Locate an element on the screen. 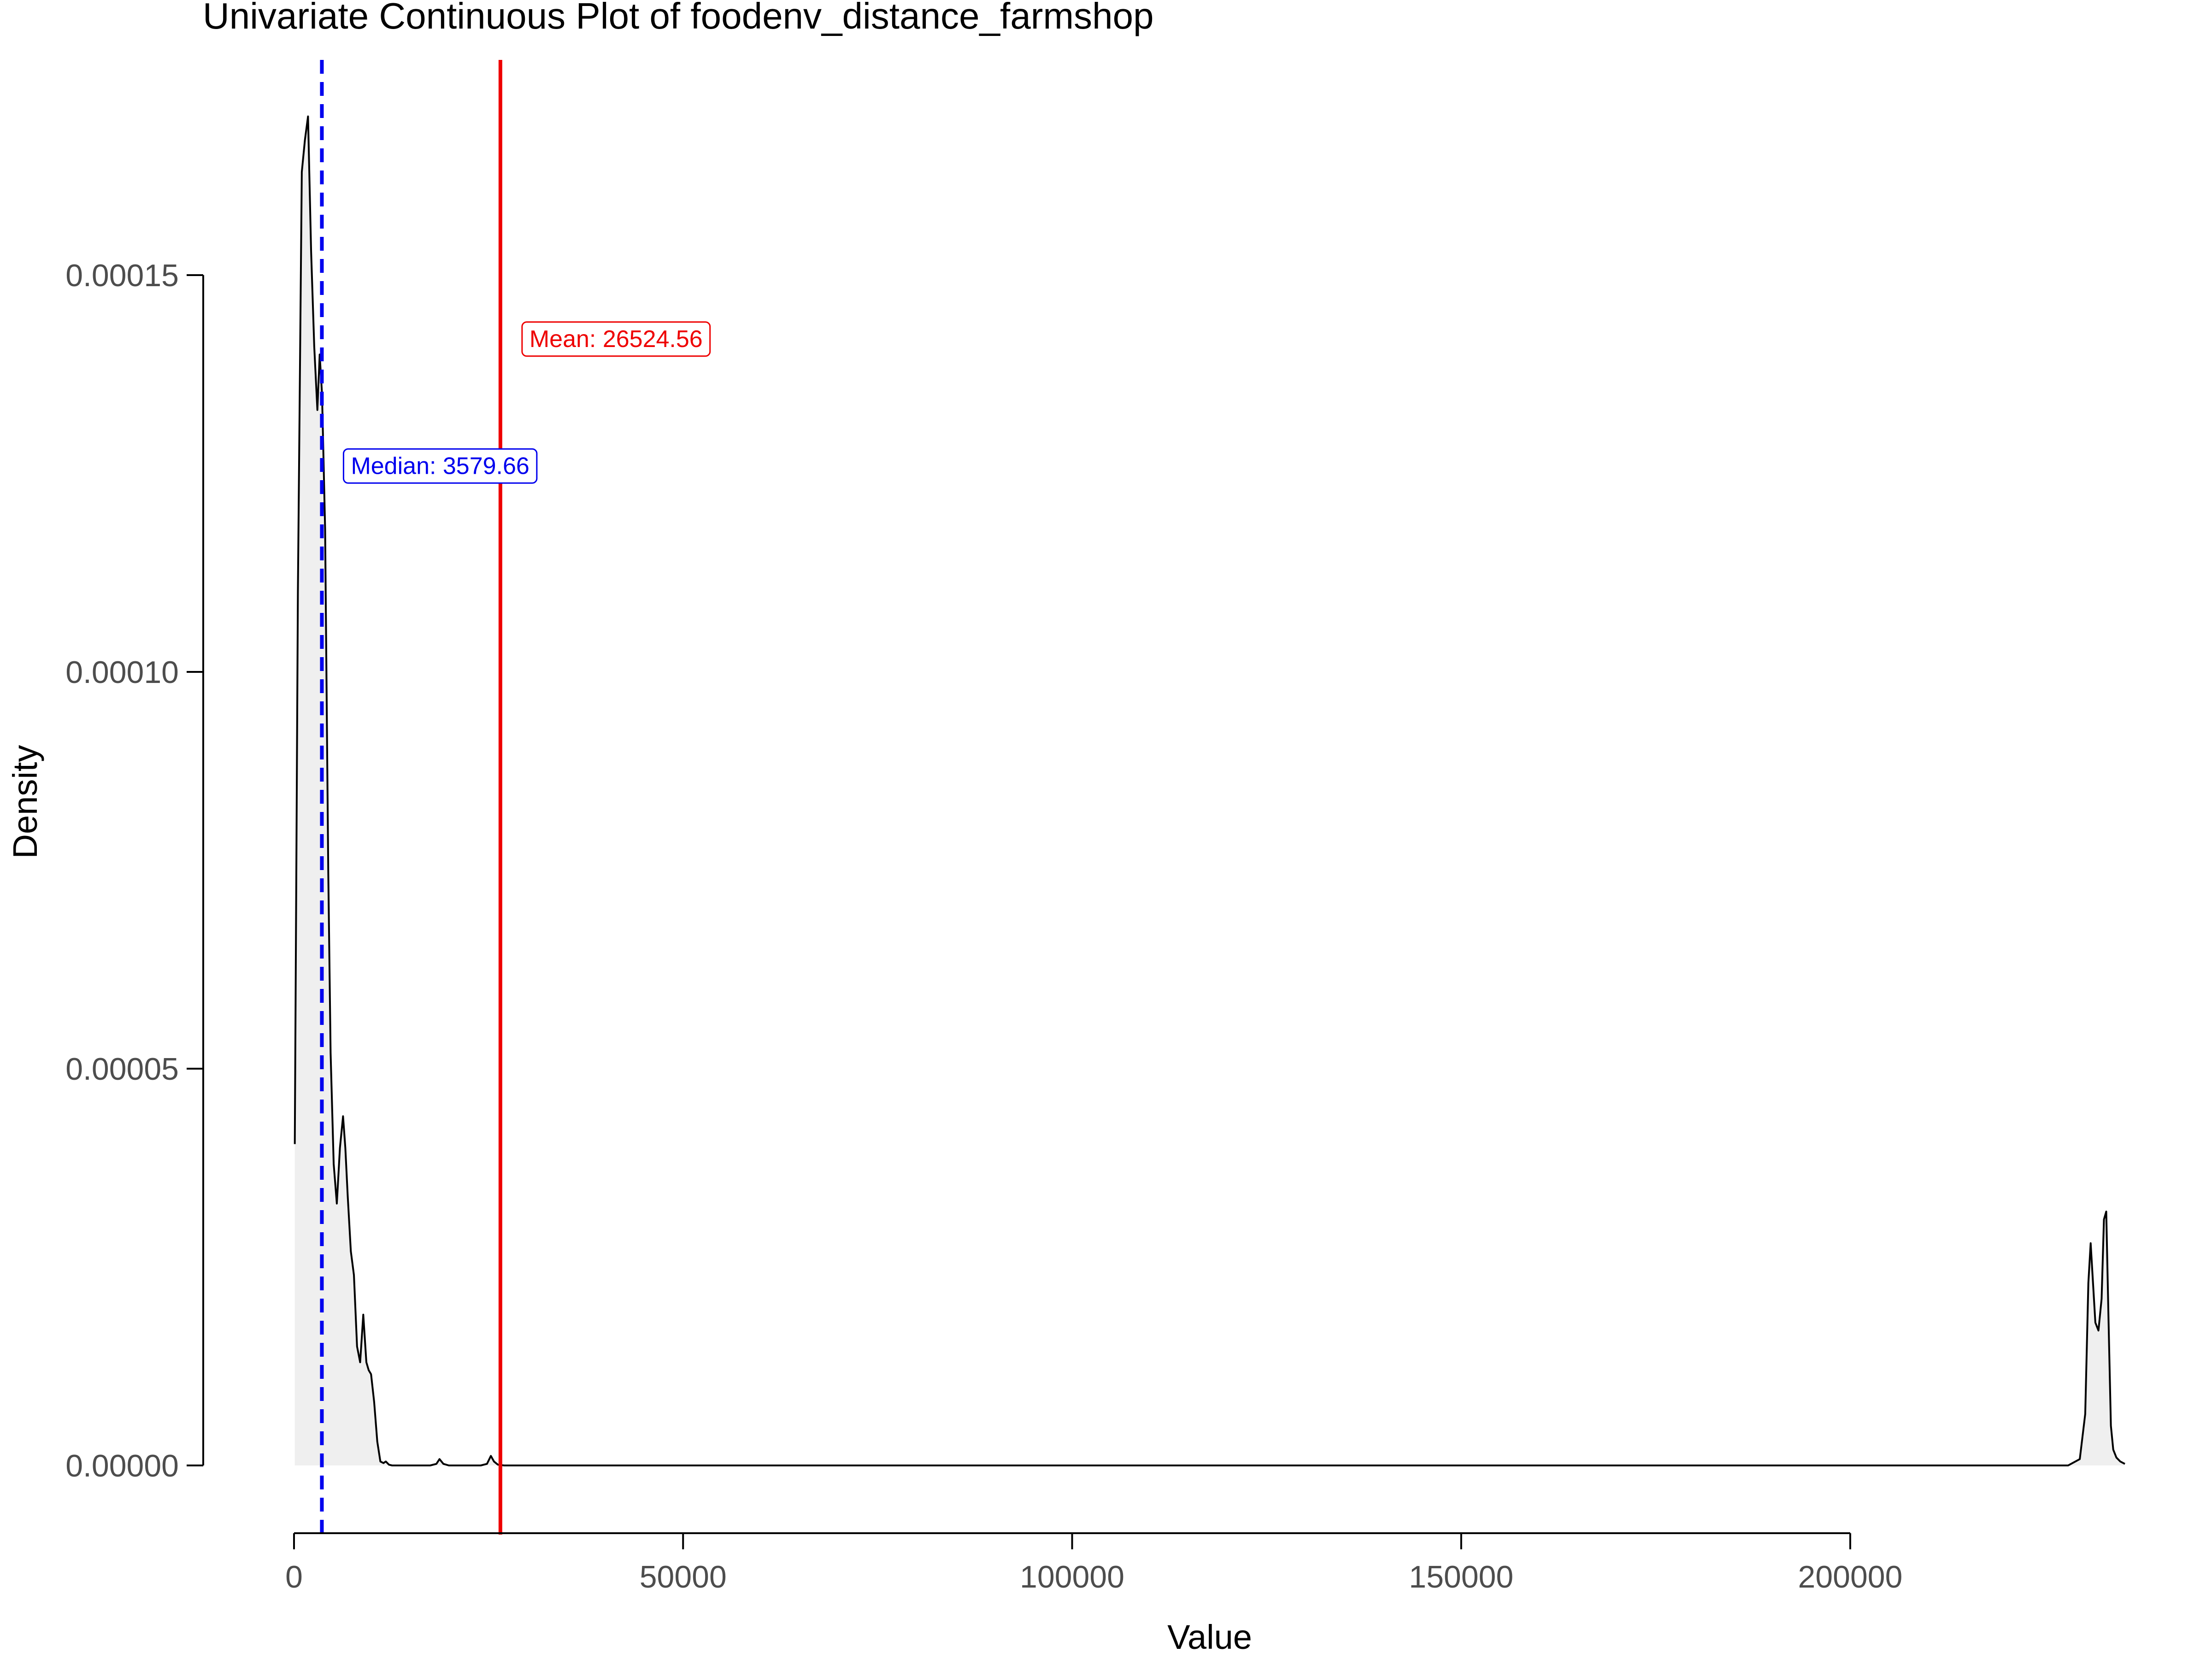  median-label-box is located at coordinates (440, 466).